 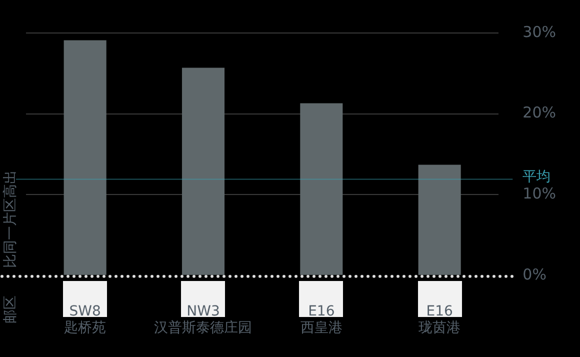 I want to click on x-tick-label: NW3 汉普斯泰德庄园, so click(x=203, y=319).